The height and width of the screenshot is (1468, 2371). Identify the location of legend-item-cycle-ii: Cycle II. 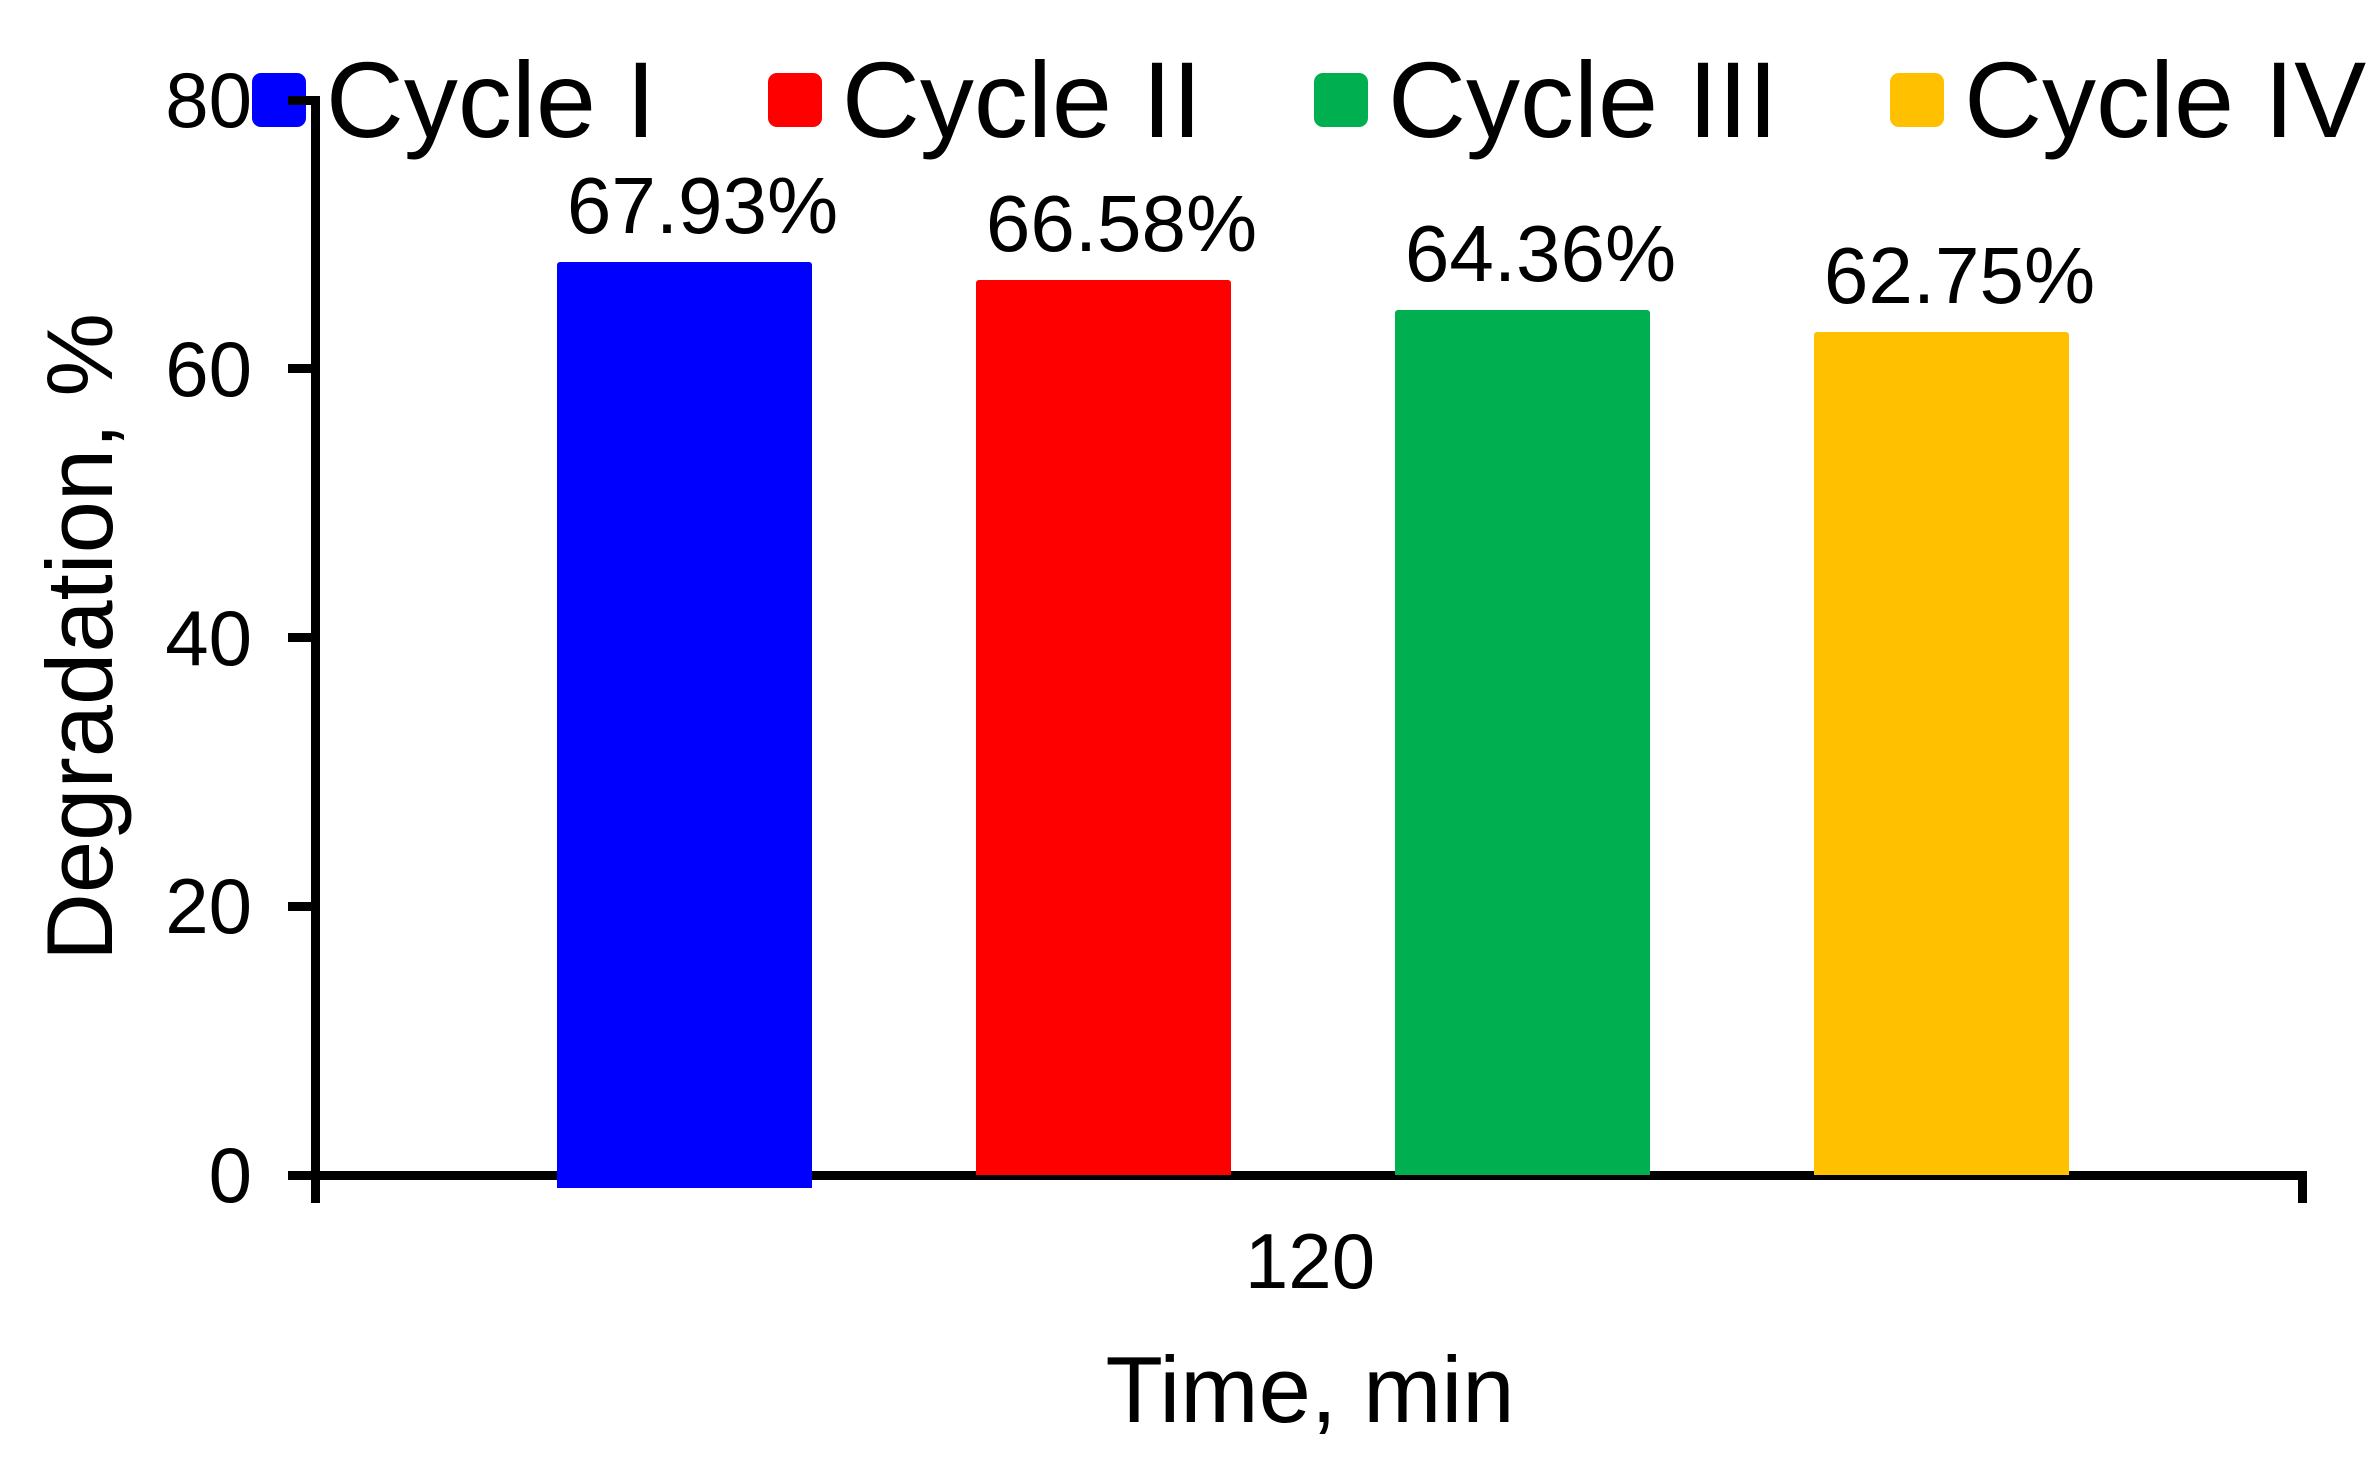
(984, 99).